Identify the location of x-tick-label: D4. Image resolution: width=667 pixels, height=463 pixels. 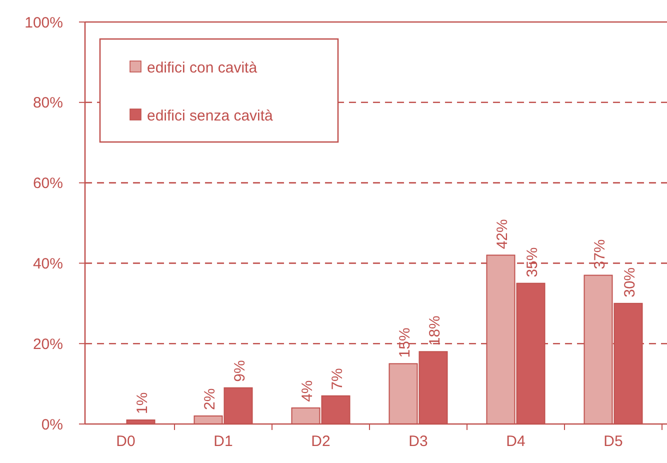
(516, 441).